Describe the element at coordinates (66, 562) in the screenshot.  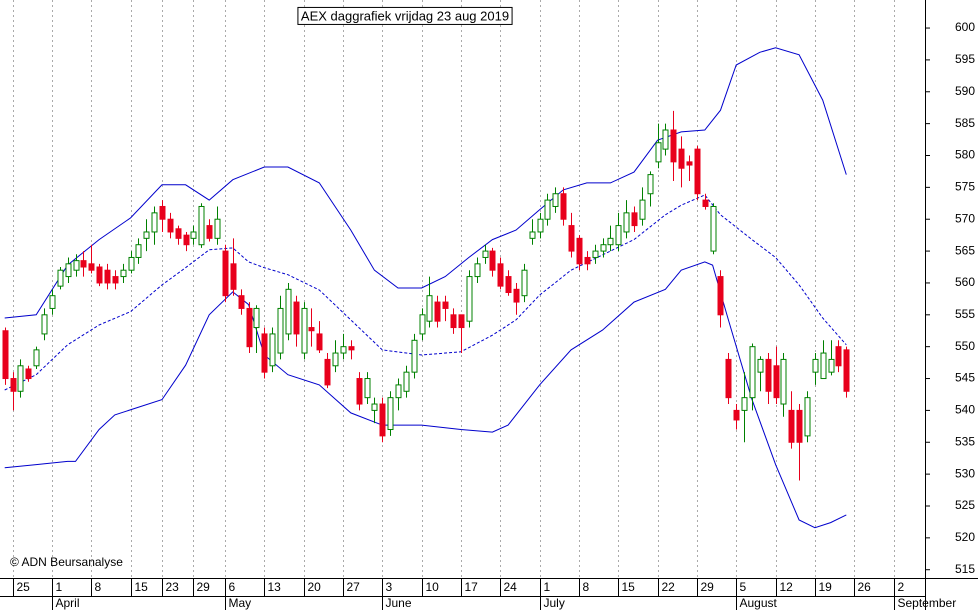
I see `annotation: © ADN Beursanalyse` at that location.